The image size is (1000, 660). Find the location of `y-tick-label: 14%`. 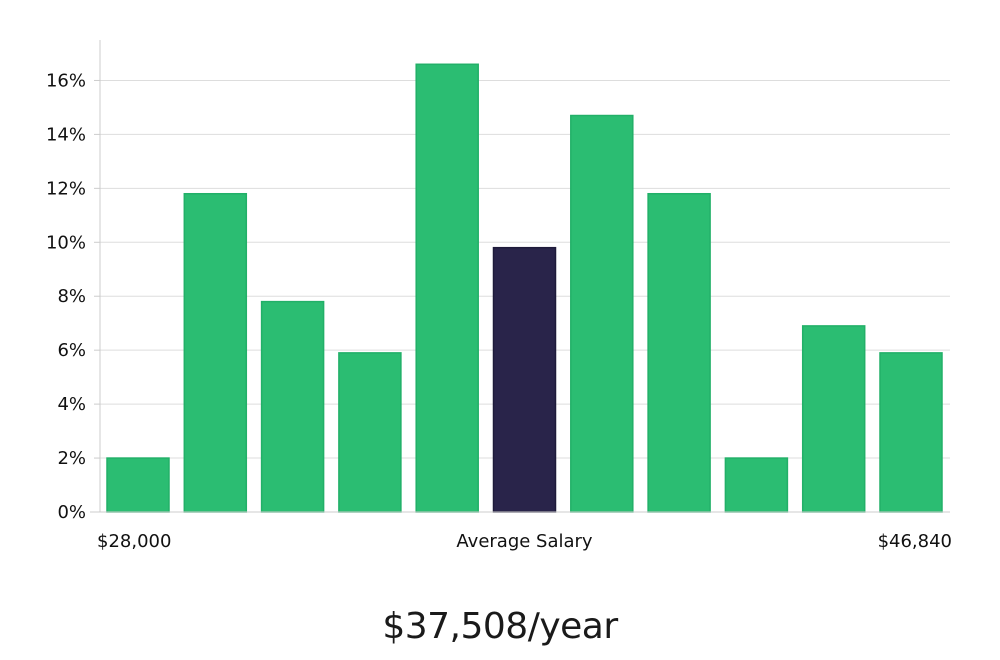

y-tick-label: 14% is located at coordinates (66, 134).